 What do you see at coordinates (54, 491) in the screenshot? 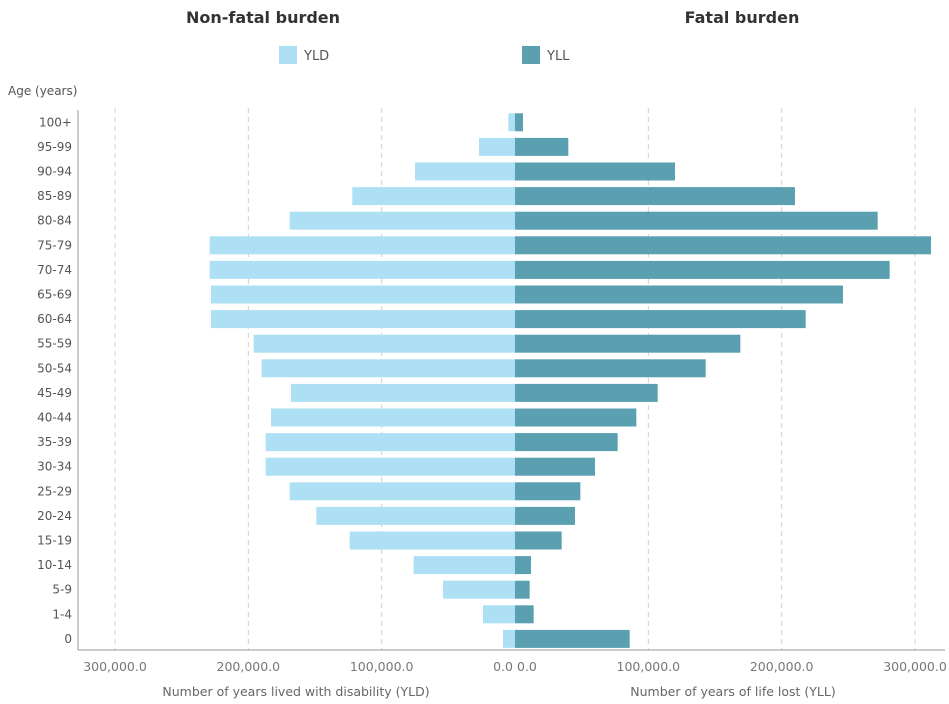
I see `age-label: 25-29` at bounding box center [54, 491].